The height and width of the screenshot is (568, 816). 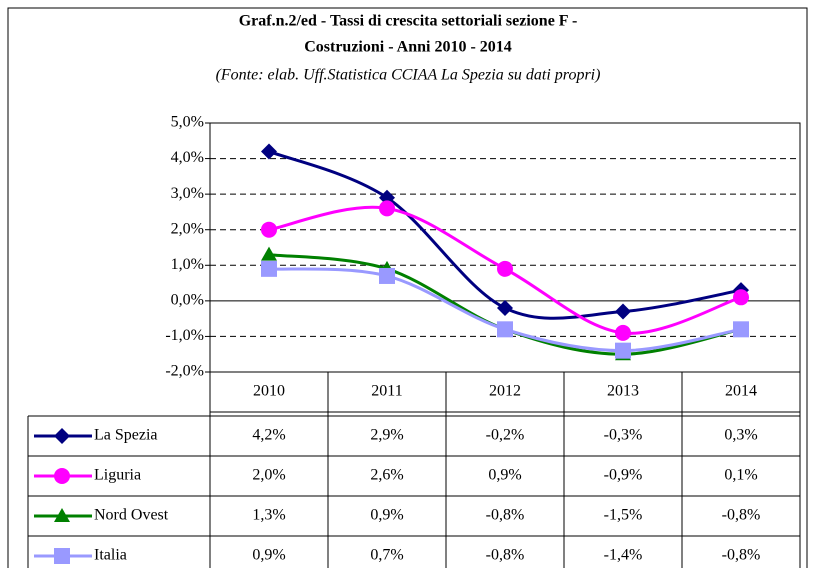 I want to click on table-value: -0,3%, so click(x=623, y=435).